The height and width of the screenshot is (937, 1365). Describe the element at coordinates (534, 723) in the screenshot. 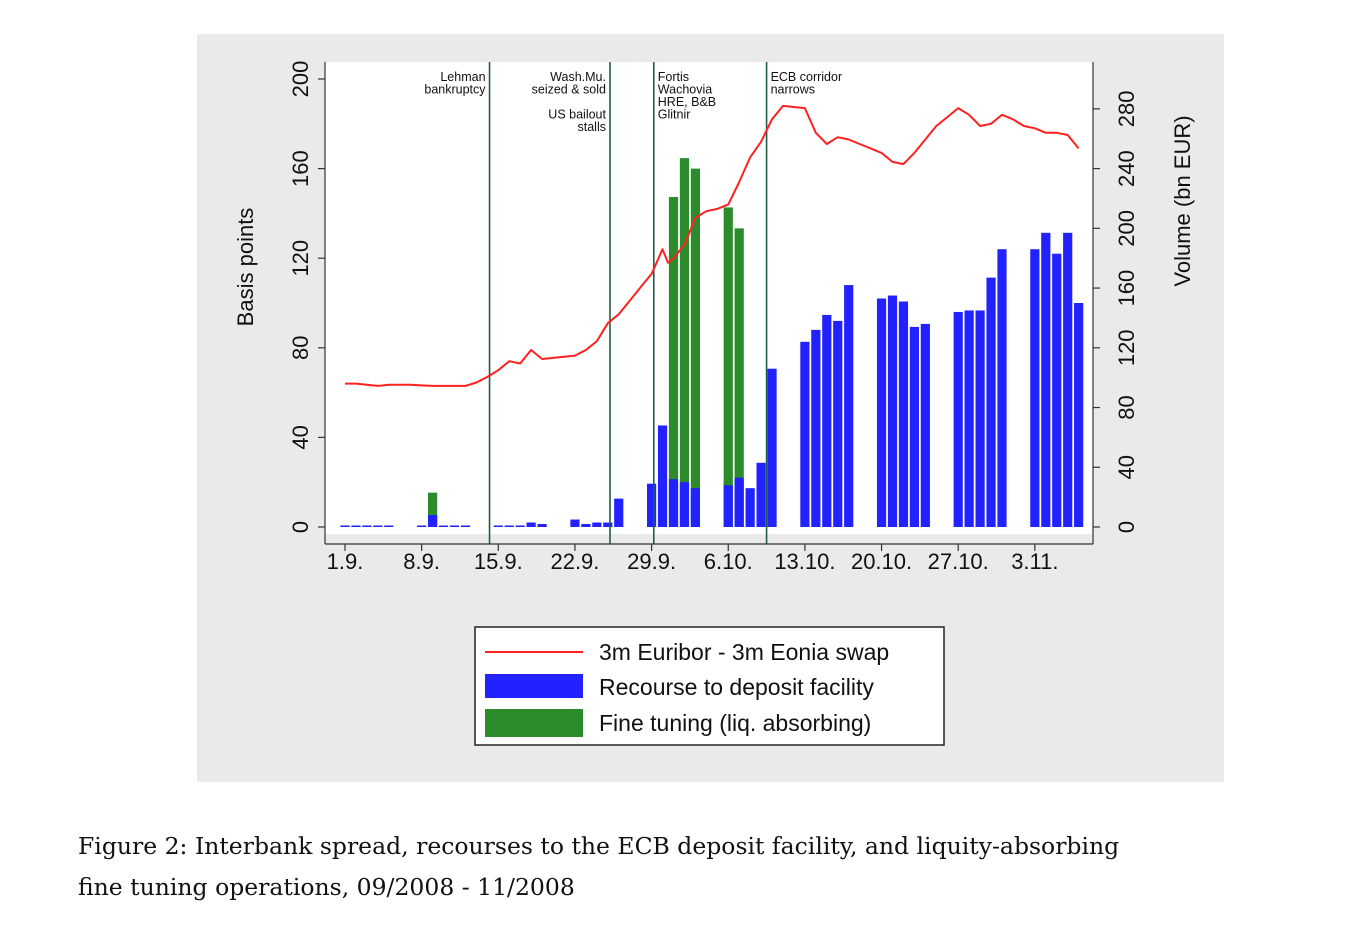

I see `legend-swatch-fine` at that location.